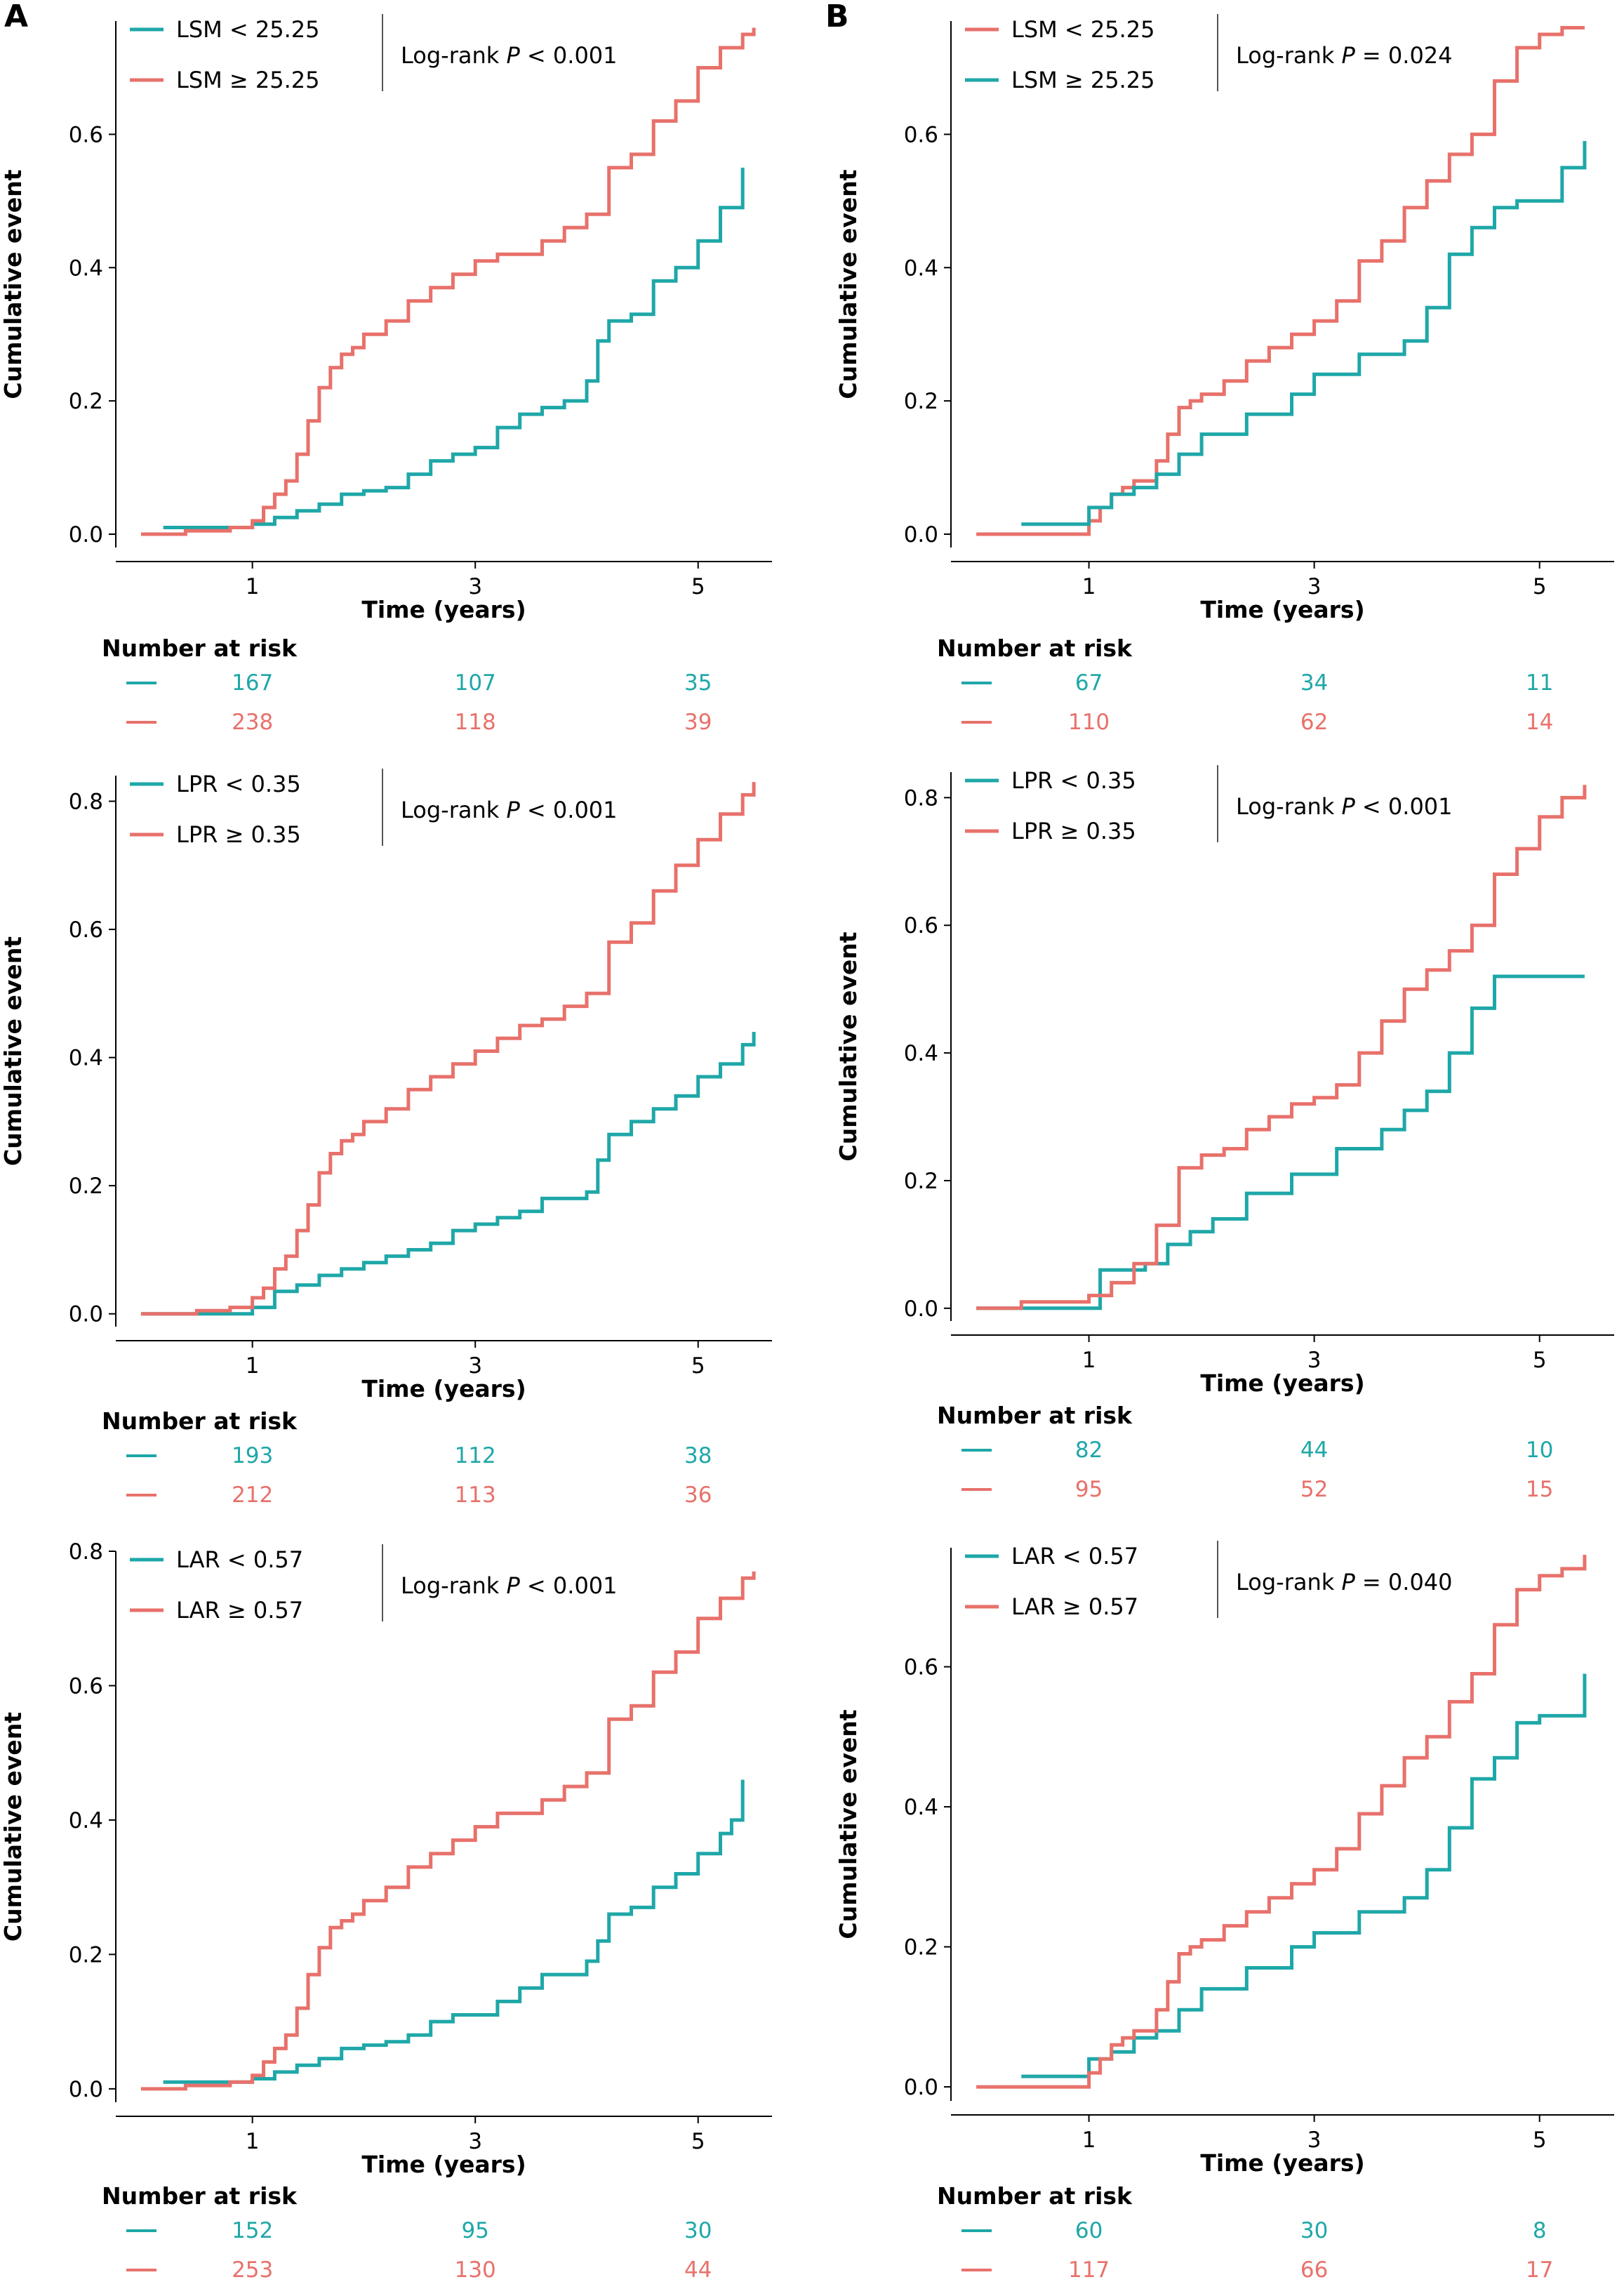 The image size is (1624, 2296). Describe the element at coordinates (1539, 683) in the screenshot. I see `risk-number: 11` at that location.